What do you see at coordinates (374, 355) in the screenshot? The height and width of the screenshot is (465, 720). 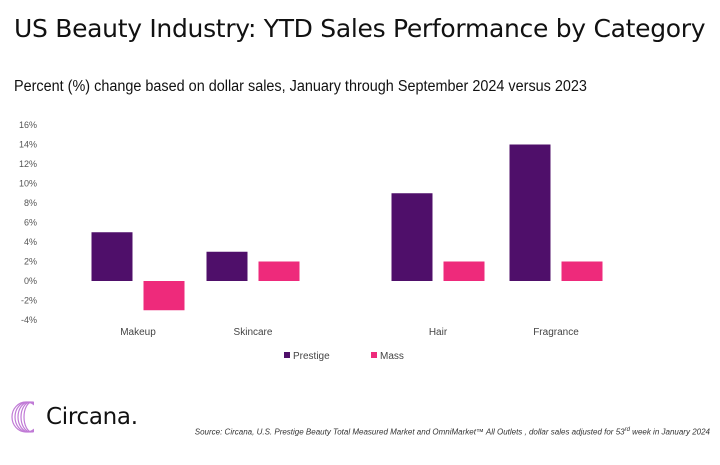 I see `legend-swatch-mass` at bounding box center [374, 355].